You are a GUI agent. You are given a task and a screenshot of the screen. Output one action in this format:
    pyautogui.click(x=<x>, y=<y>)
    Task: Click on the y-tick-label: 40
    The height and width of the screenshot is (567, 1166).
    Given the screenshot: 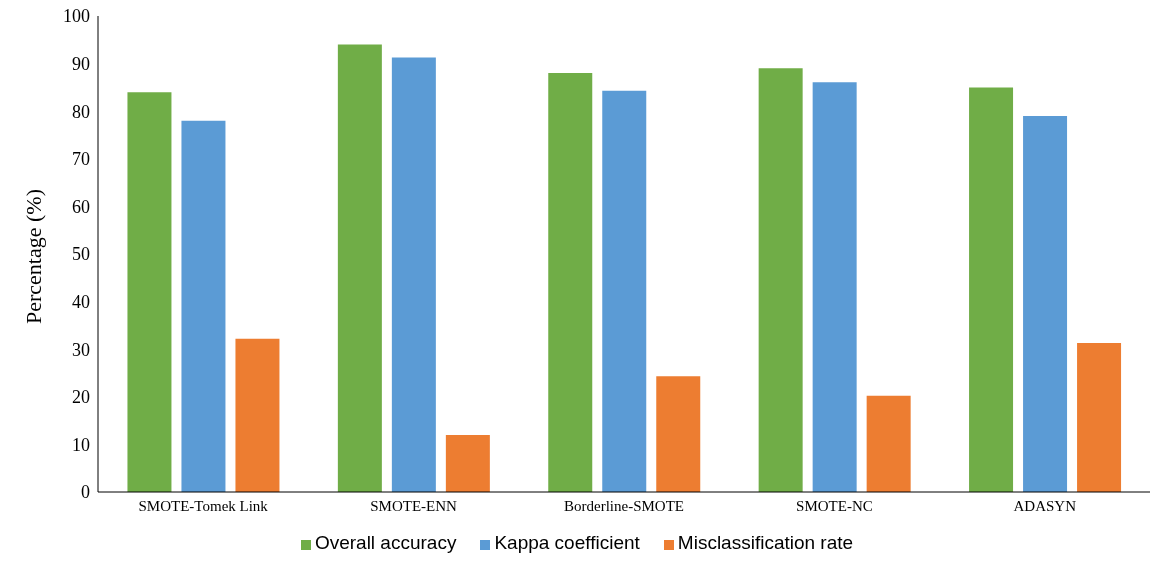 What is the action you would take?
    pyautogui.click(x=81, y=301)
    